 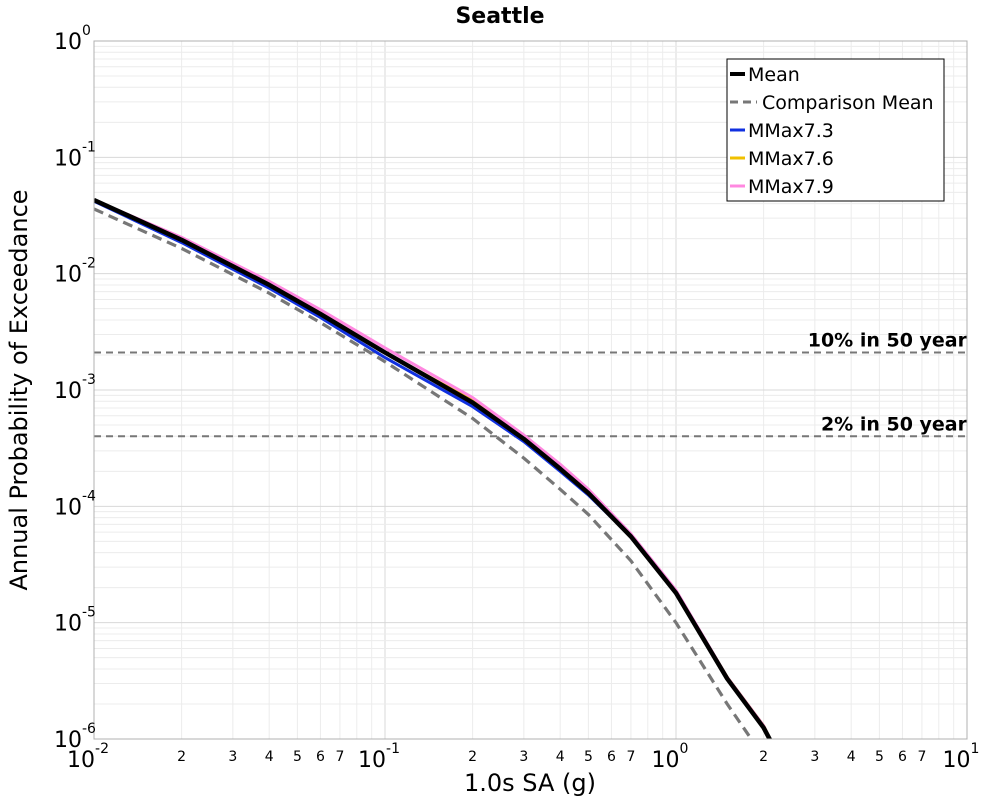 I want to click on x-tick-label: 10¹, so click(x=961, y=757).